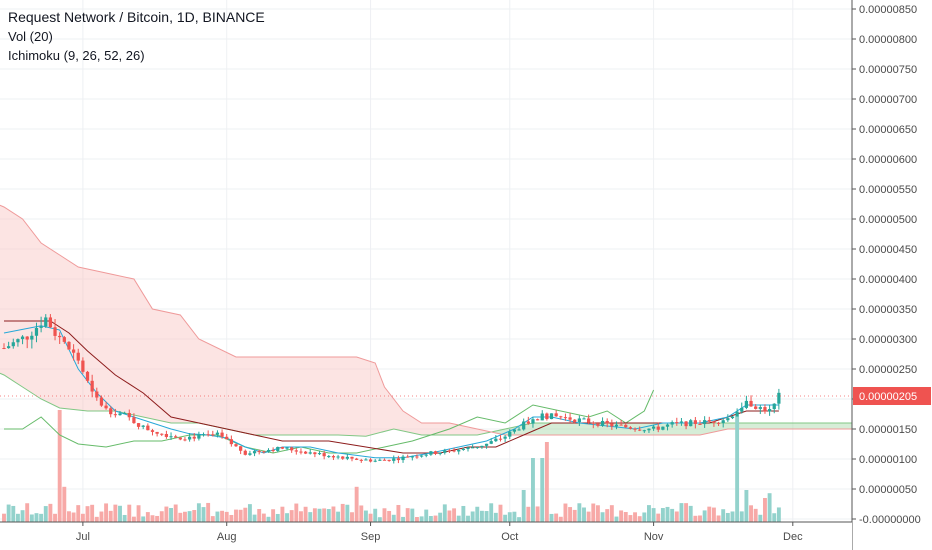 The height and width of the screenshot is (550, 932). I want to click on cloud-fill, so click(693, 429).